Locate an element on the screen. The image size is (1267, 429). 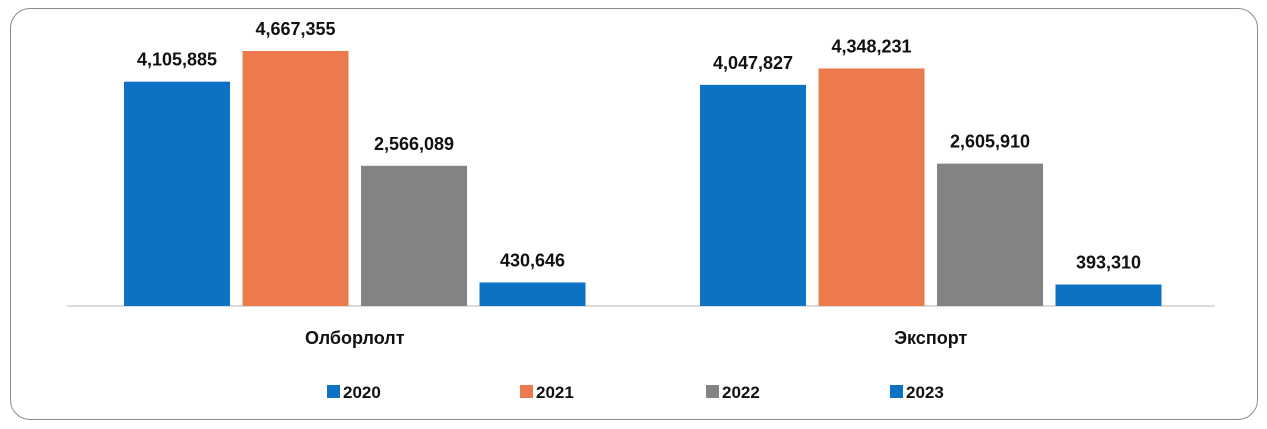
data-label: 2,605,910 is located at coordinates (990, 142).